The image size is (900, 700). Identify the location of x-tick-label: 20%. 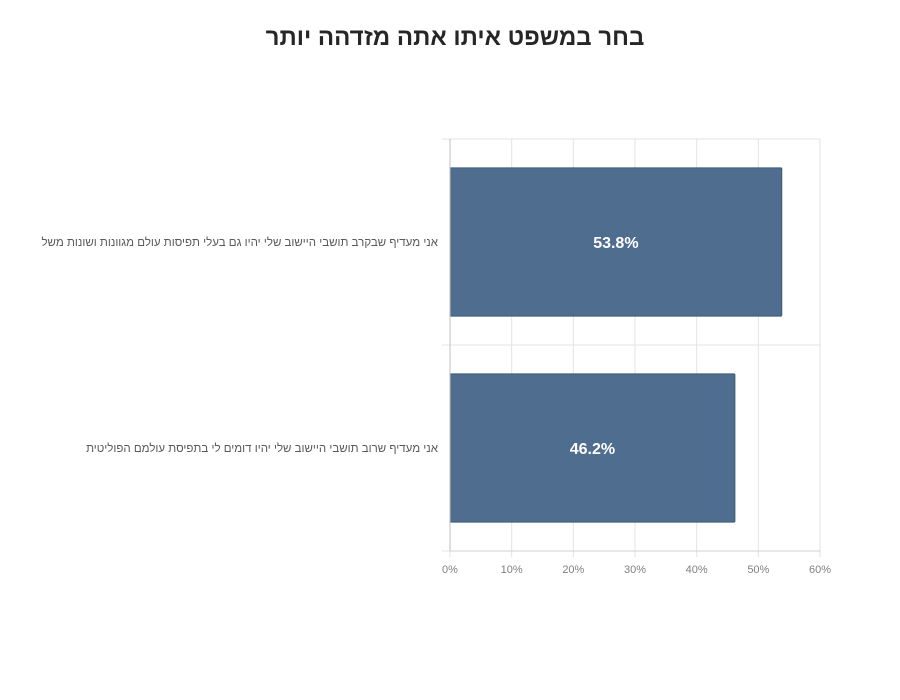
(573, 570).